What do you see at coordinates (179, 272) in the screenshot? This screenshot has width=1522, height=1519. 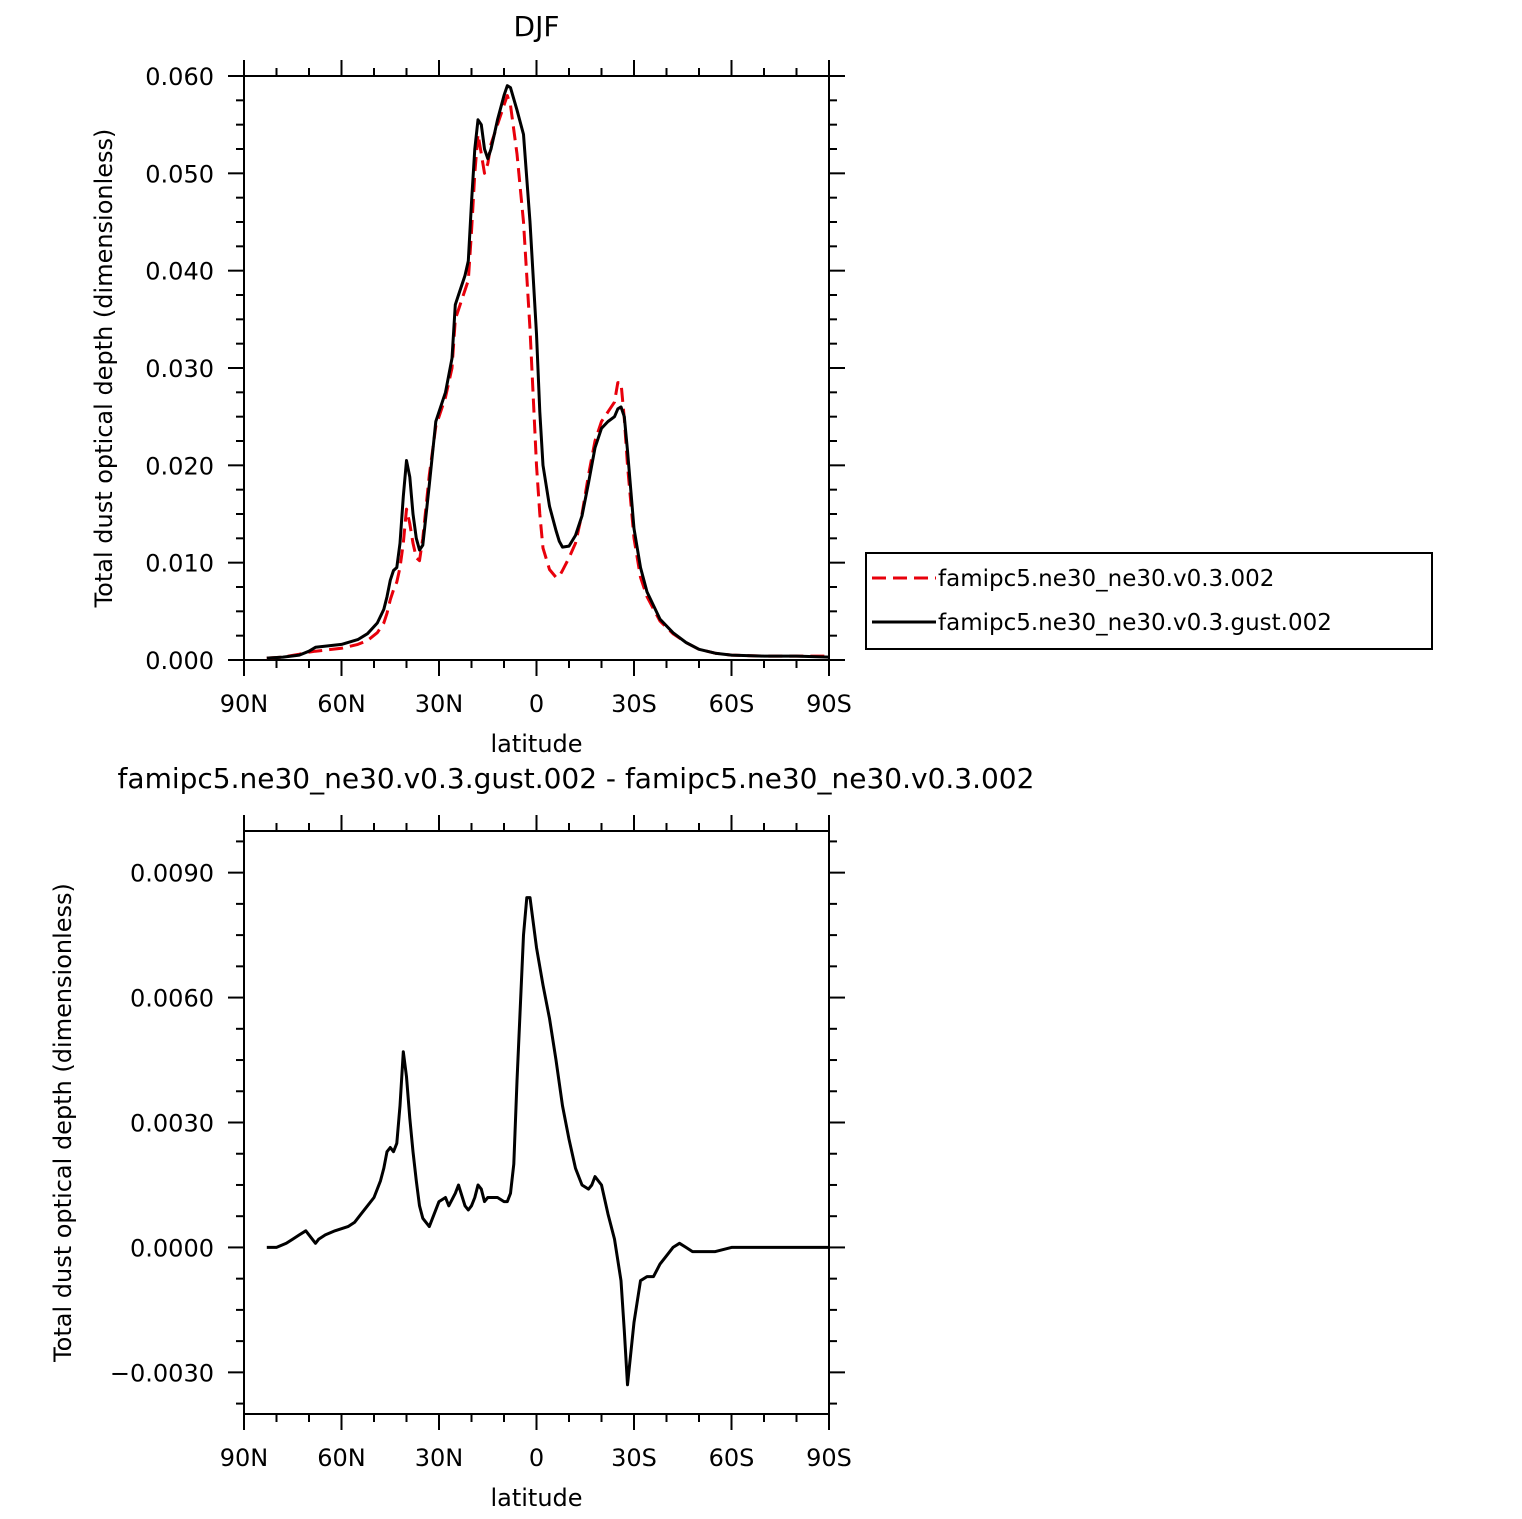 I see `y-tick-label: 0.040` at bounding box center [179, 272].